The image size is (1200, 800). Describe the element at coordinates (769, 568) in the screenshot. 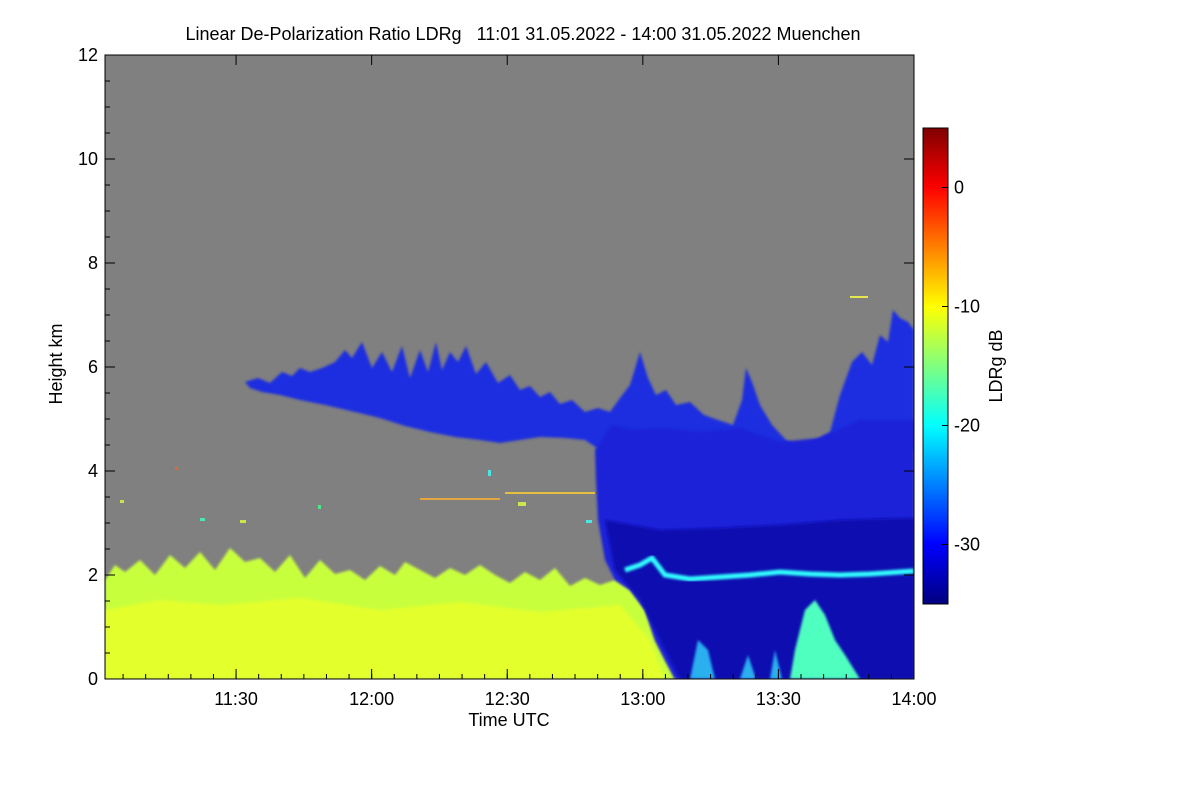

I see `cloud-base-line` at that location.